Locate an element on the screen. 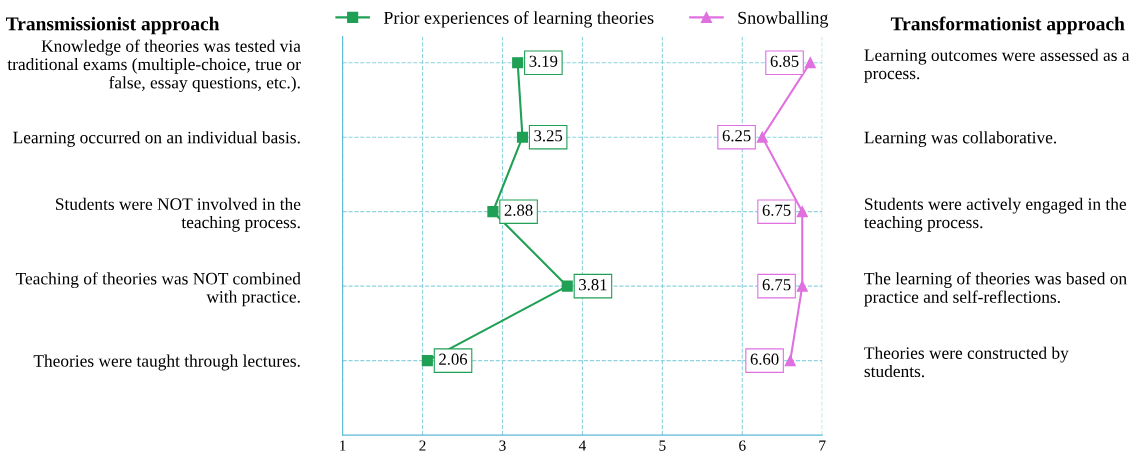 The height and width of the screenshot is (458, 1142). x-tick-label: 5 is located at coordinates (662, 445).